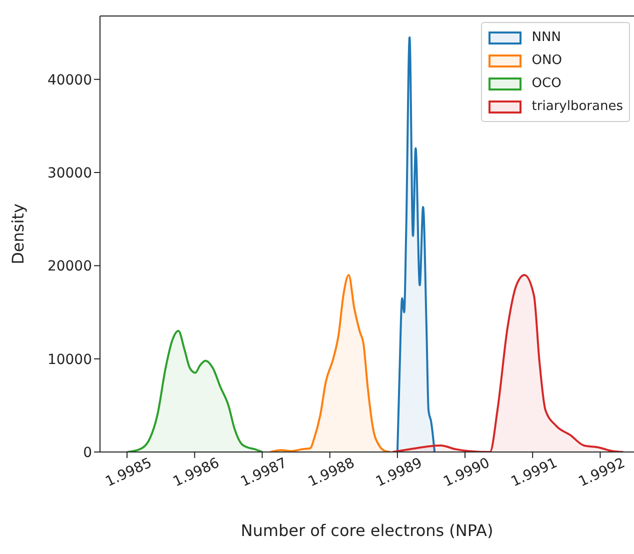 The image size is (634, 554). I want to click on y-tick-label: 30000, so click(69, 173).